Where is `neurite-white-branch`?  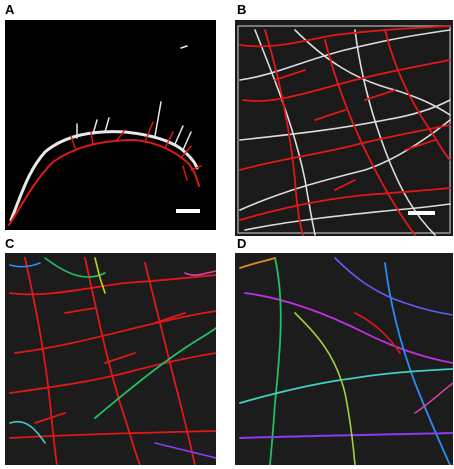 neurite-white-branch is located at coordinates (134, 98).